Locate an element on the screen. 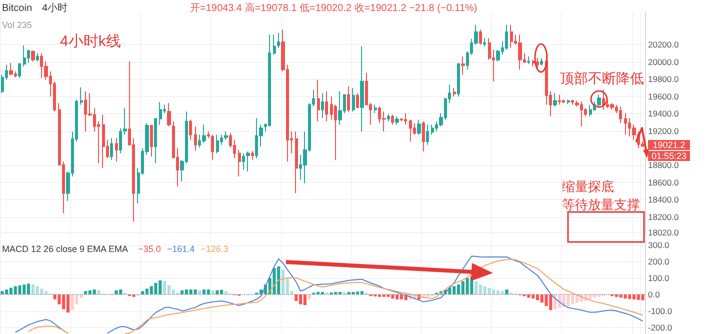 The image size is (720, 334). annotation: 等待放量支撑 is located at coordinates (601, 205).